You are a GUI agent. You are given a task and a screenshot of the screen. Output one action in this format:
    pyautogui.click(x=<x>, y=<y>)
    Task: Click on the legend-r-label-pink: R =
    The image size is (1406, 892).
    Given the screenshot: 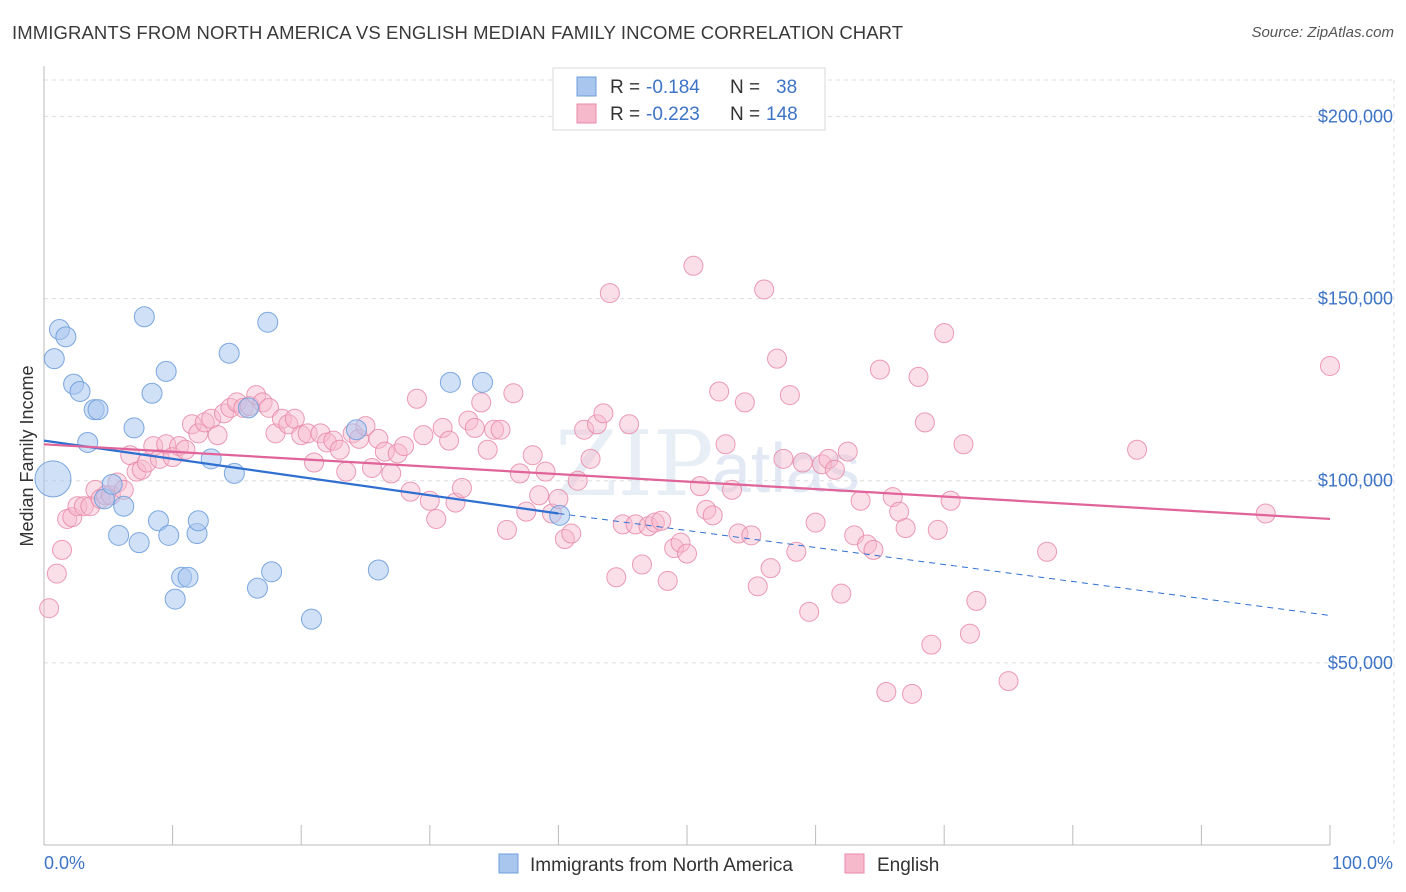 What is the action you would take?
    pyautogui.click(x=625, y=114)
    